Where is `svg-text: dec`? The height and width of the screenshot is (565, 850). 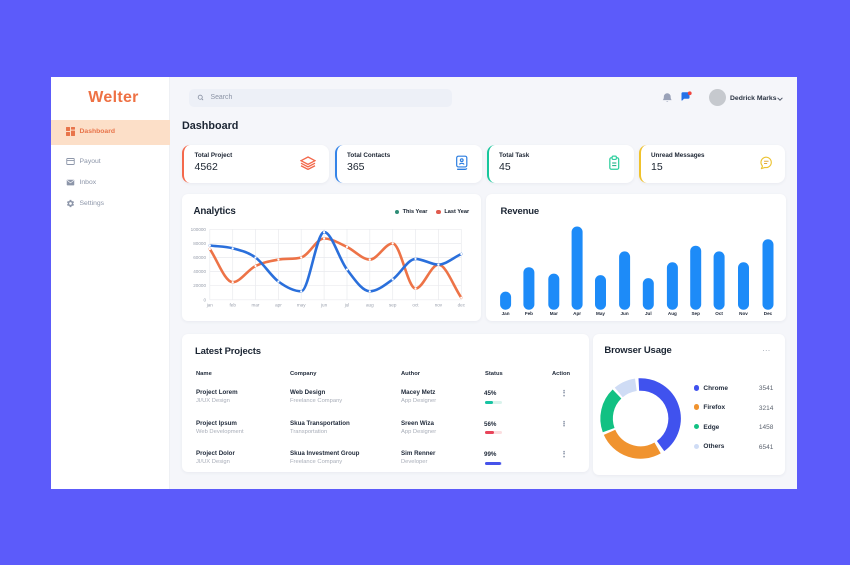
svg-text: dec is located at coordinates (462, 305).